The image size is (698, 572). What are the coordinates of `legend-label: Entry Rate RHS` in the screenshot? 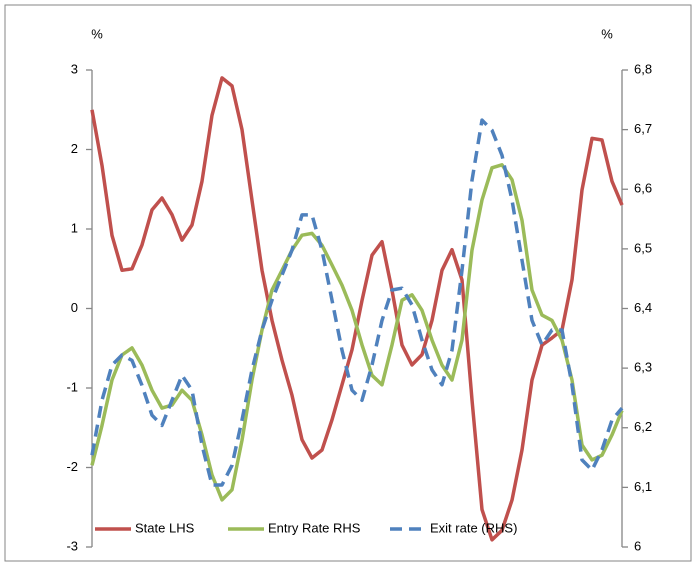 It's located at (314, 527).